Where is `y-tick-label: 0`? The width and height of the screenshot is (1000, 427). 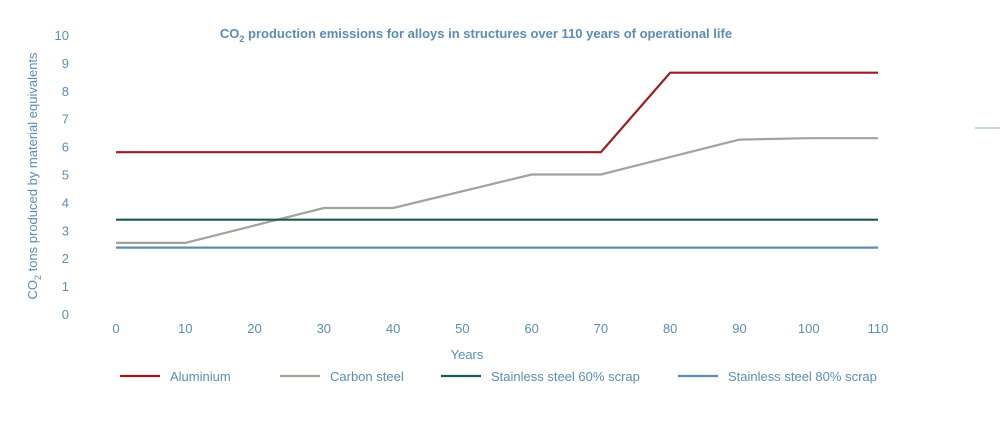
y-tick-label: 0 is located at coordinates (65, 314).